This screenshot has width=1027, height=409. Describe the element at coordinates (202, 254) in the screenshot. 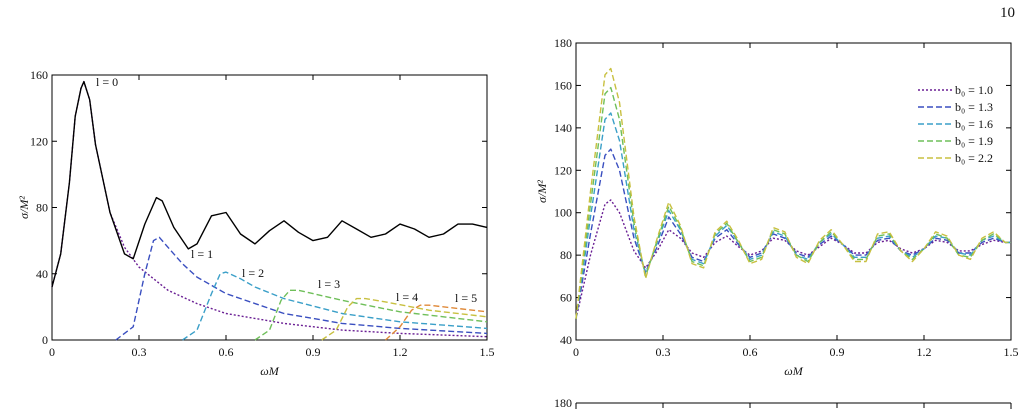

I see `curve-label: l = 1` at that location.